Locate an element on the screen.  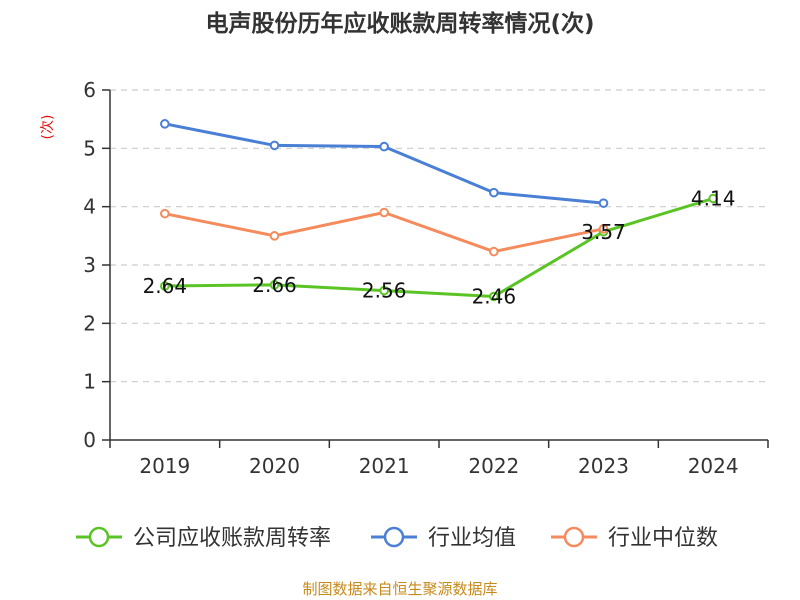
y-tick-label: 4 is located at coordinates (89, 207).